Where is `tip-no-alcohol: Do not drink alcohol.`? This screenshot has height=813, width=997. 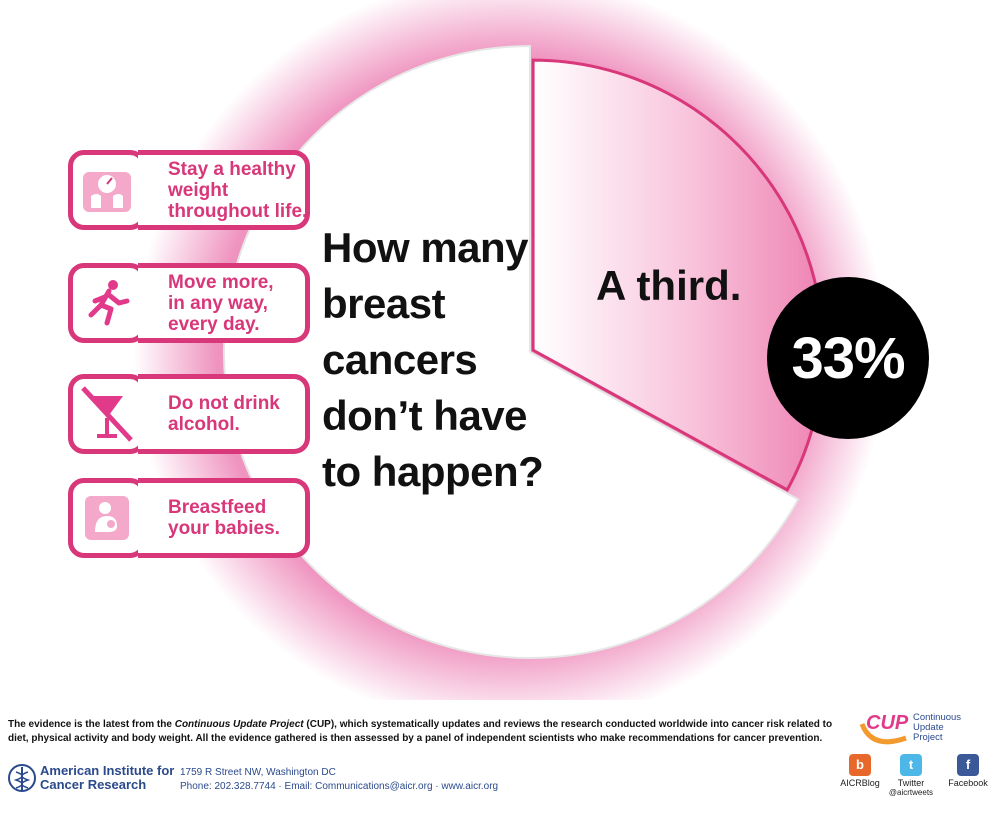
tip-no-alcohol: Do not drink alcohol. is located at coordinates (190, 417).